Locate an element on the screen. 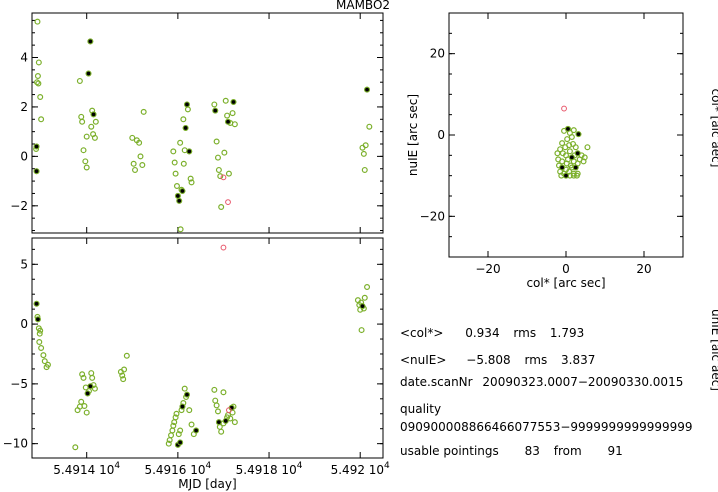 This screenshot has height=492, width=718. y-tick-label-top-left-2: 2 is located at coordinates (24, 107).